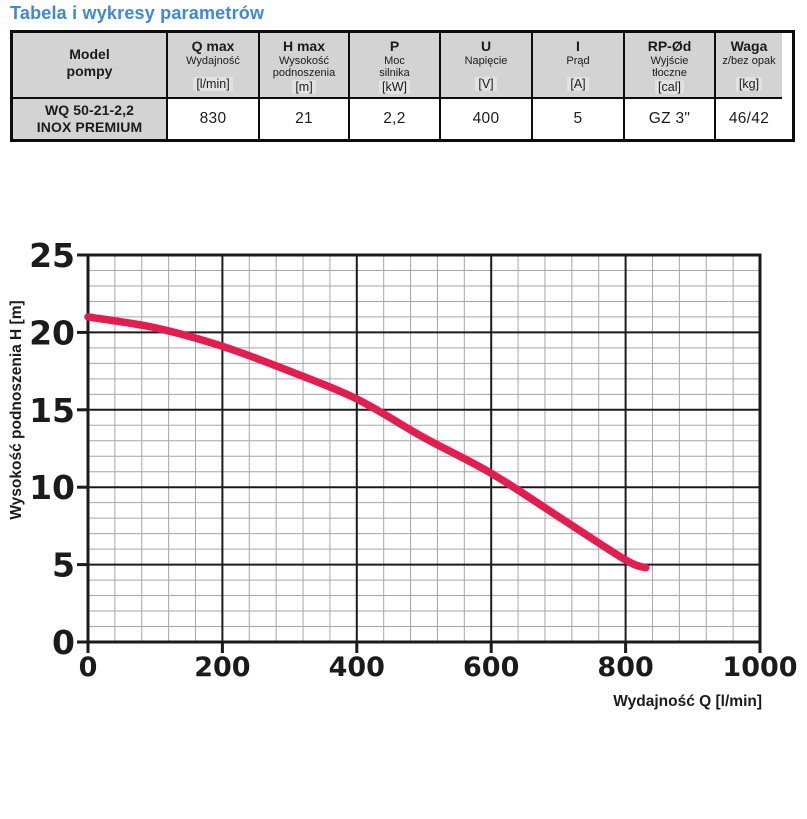 The image size is (807, 819). I want to click on page-title: Tabela i wykresy parametrów, so click(137, 13).